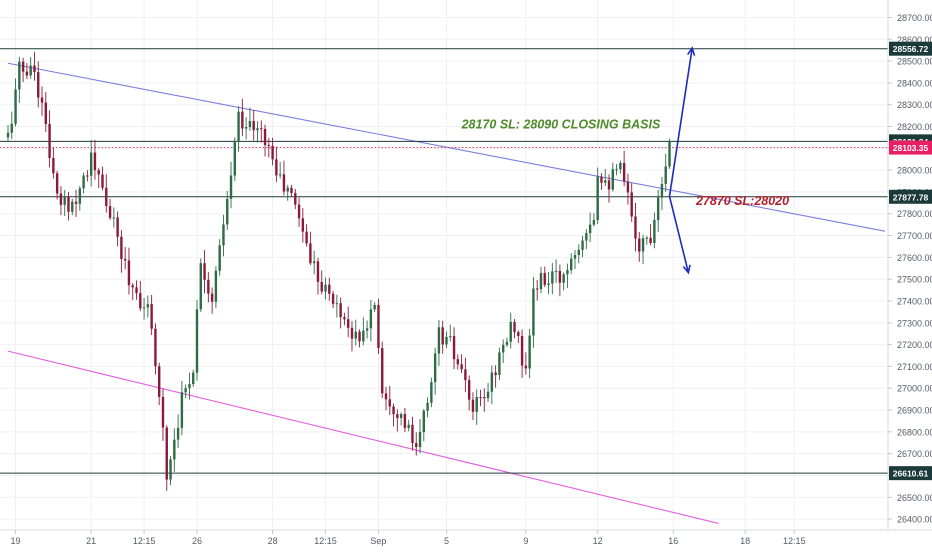 This screenshot has height=555, width=932. I want to click on y-tick-label: 28000.00, so click(914, 171).